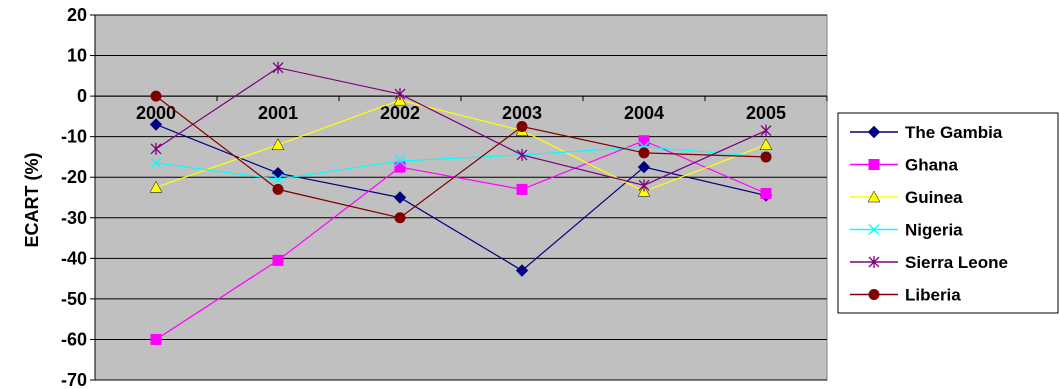 The height and width of the screenshot is (389, 1060). What do you see at coordinates (933, 295) in the screenshot?
I see `legend-label: Liberia` at bounding box center [933, 295].